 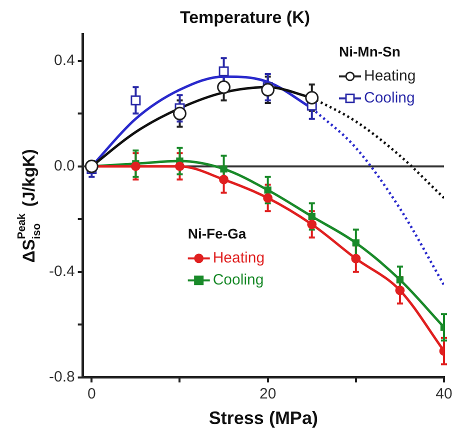 What do you see at coordinates (217, 233) in the screenshot?
I see `annotation: Ni-Fe-Ga` at bounding box center [217, 233].